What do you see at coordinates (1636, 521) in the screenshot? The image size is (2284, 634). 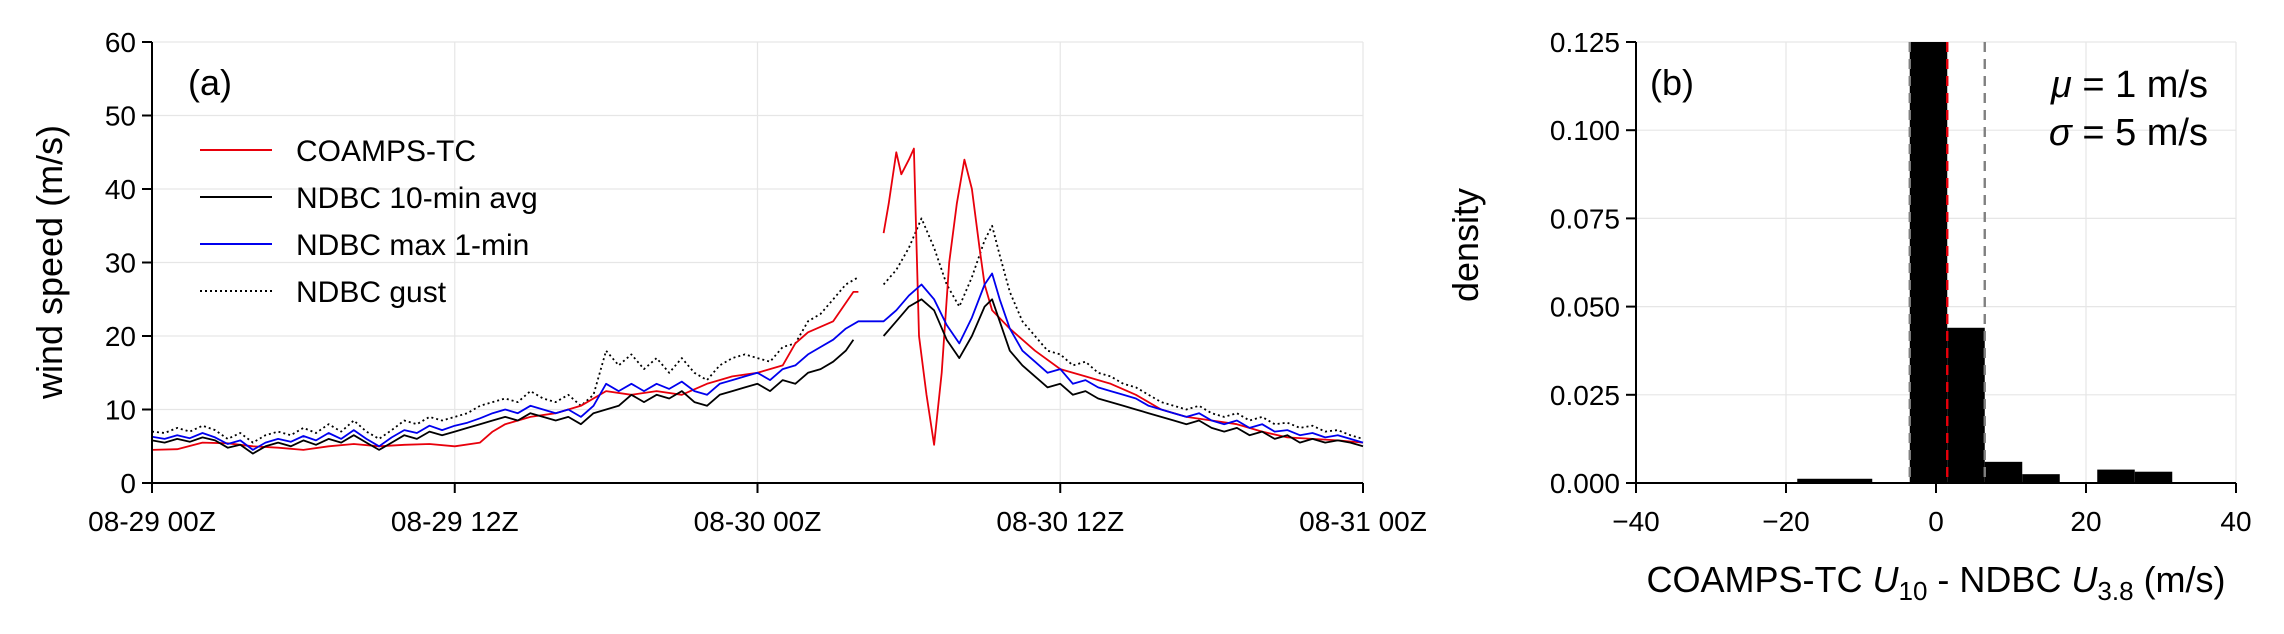 I see `panel-b-x-tick-label: −40` at bounding box center [1636, 521].